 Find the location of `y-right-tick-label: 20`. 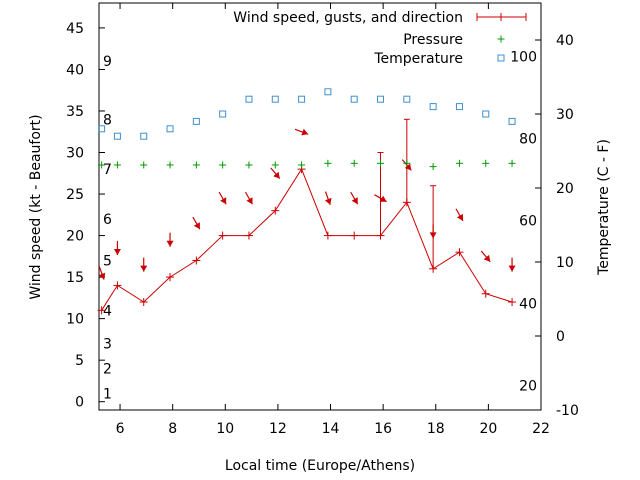

y-right-tick-label: 20 is located at coordinates (565, 189).